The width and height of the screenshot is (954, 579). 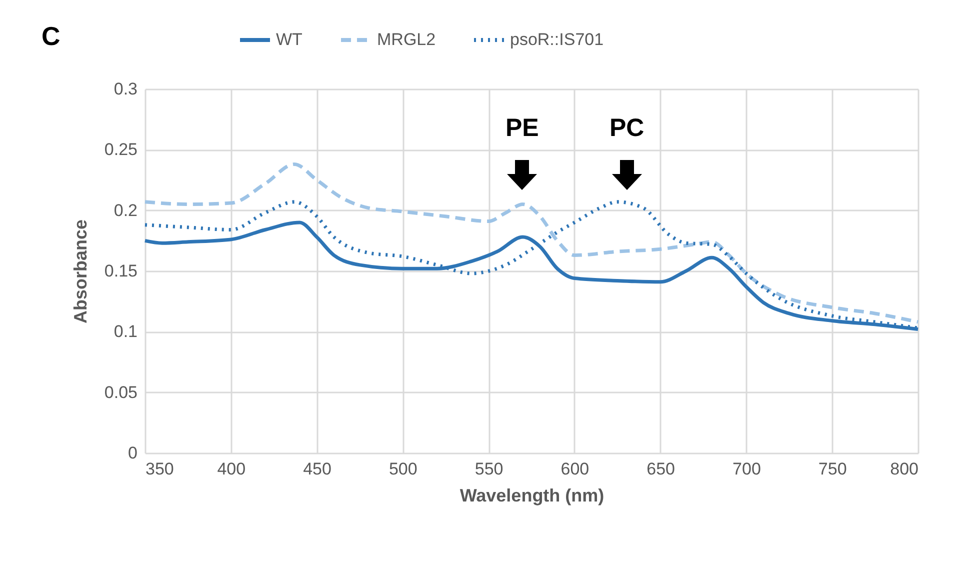 I want to click on annotation: PC, so click(x=627, y=128).